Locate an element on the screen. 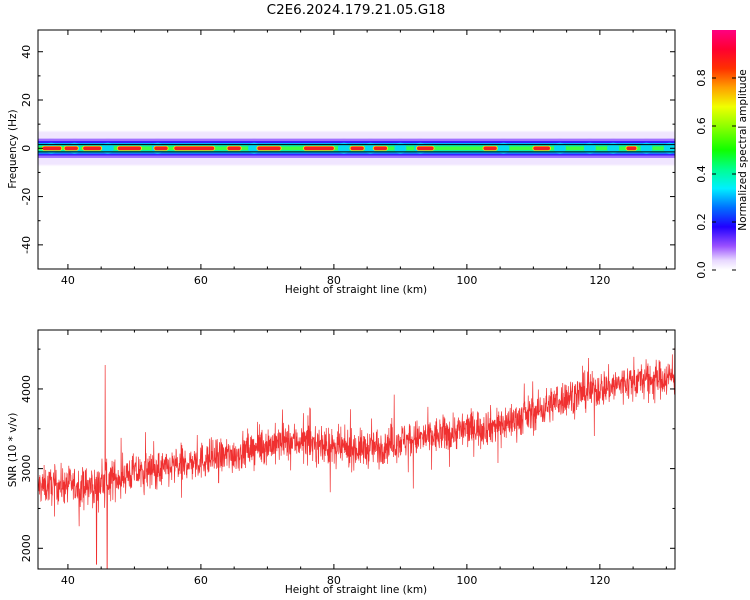 The height and width of the screenshot is (600, 750). top-xtick-label: 80 is located at coordinates (334, 280).